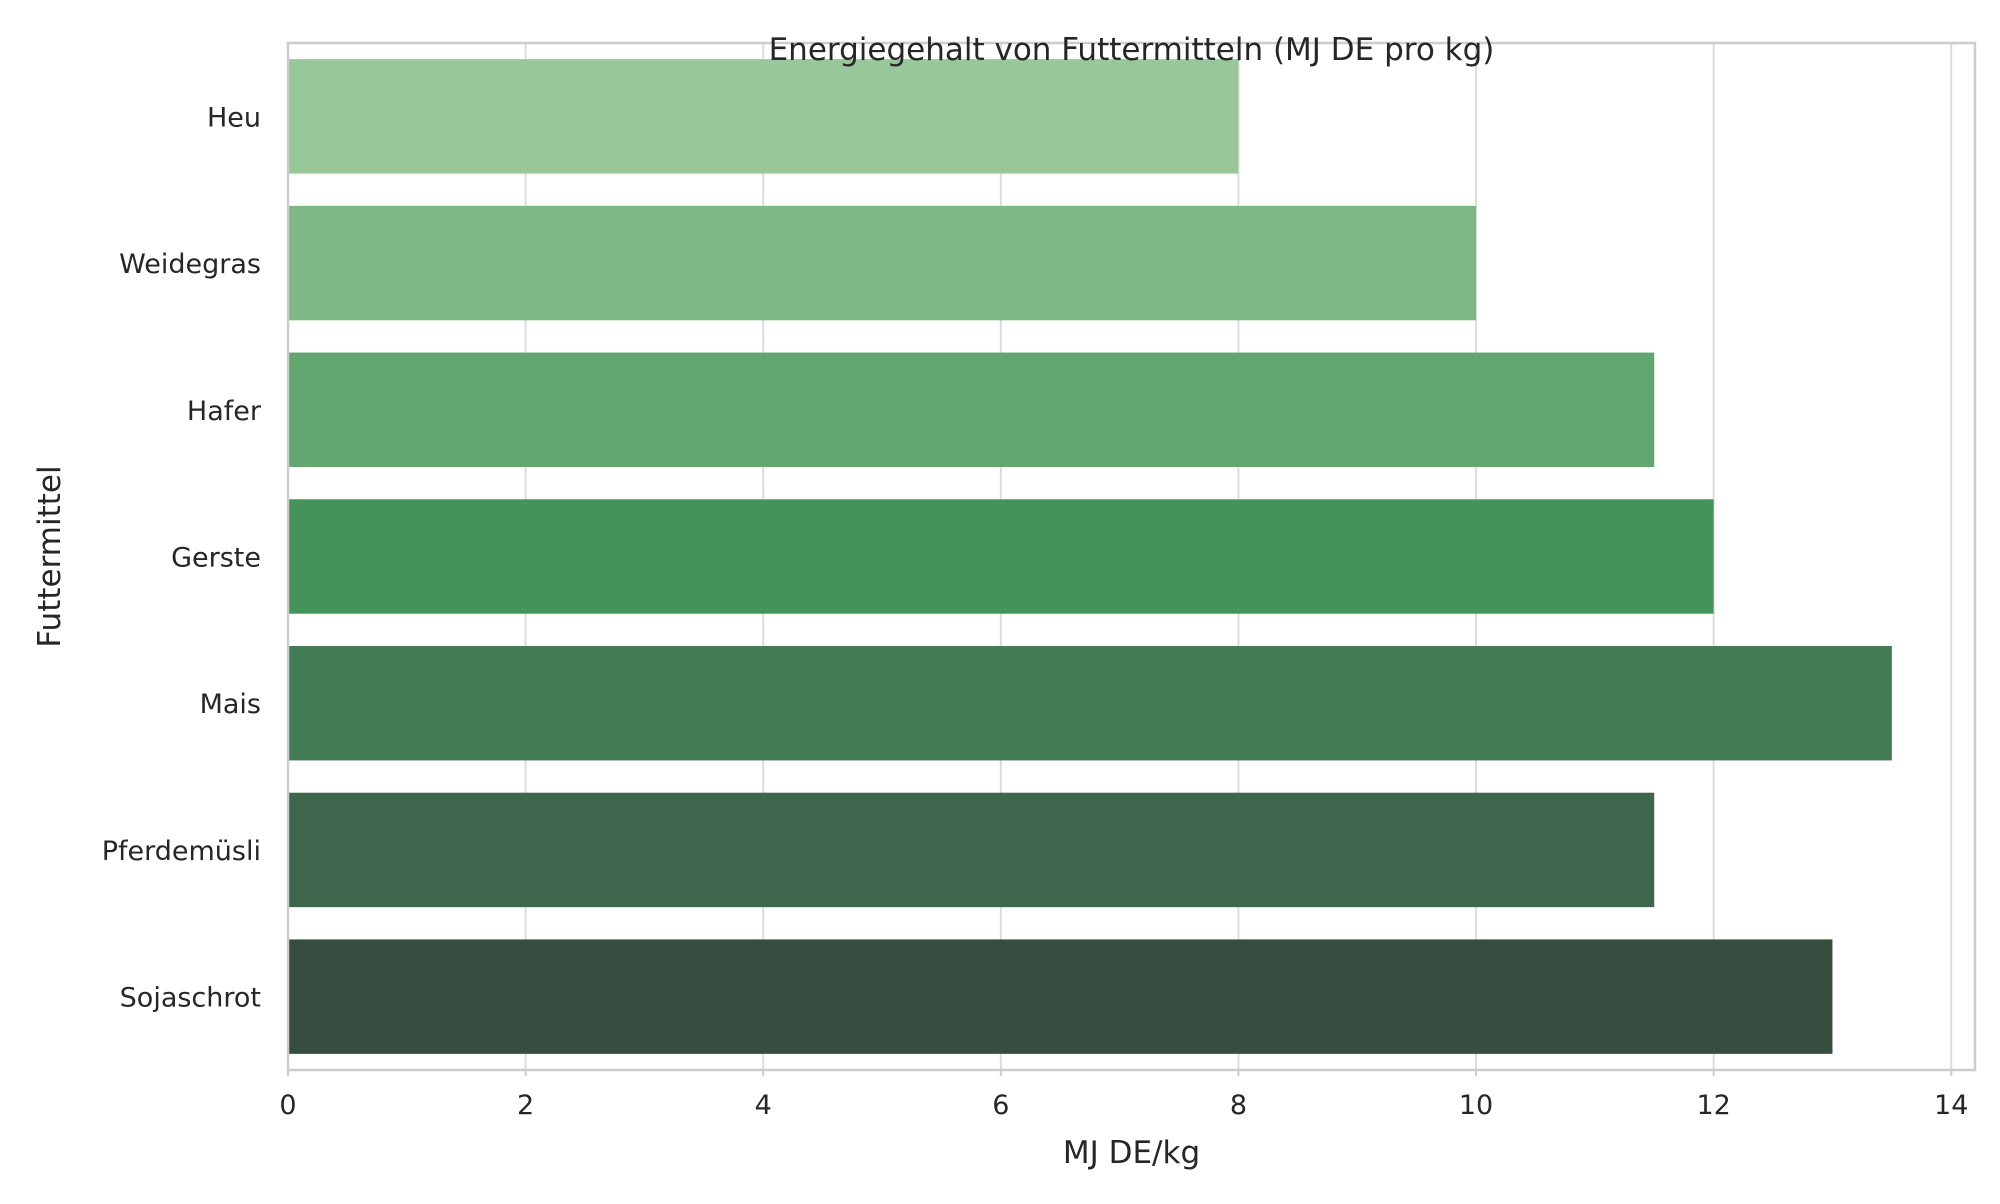 The width and height of the screenshot is (2000, 1204). I want to click on bar-gerste, so click(1001, 556).